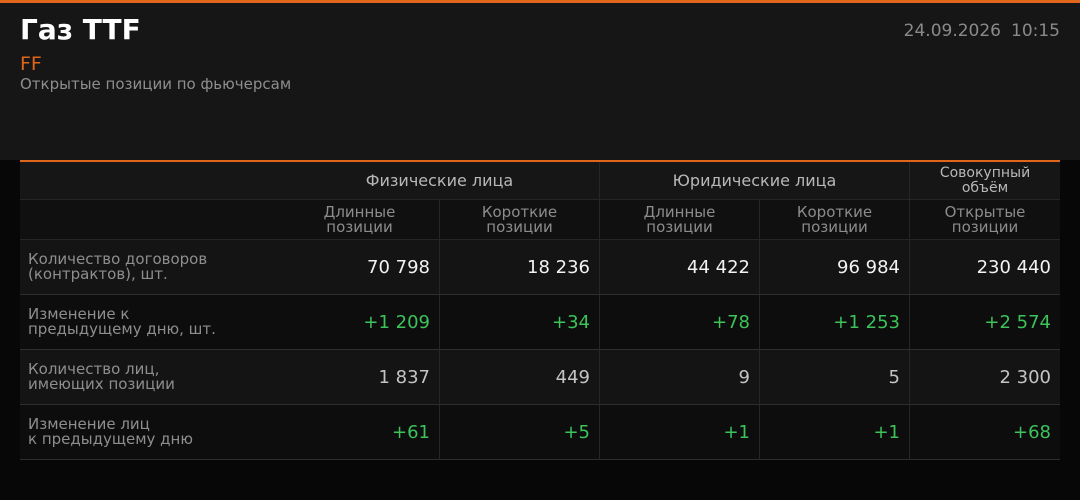 The width and height of the screenshot is (1080, 500). I want to click on value-cell: +1 253, so click(835, 322).